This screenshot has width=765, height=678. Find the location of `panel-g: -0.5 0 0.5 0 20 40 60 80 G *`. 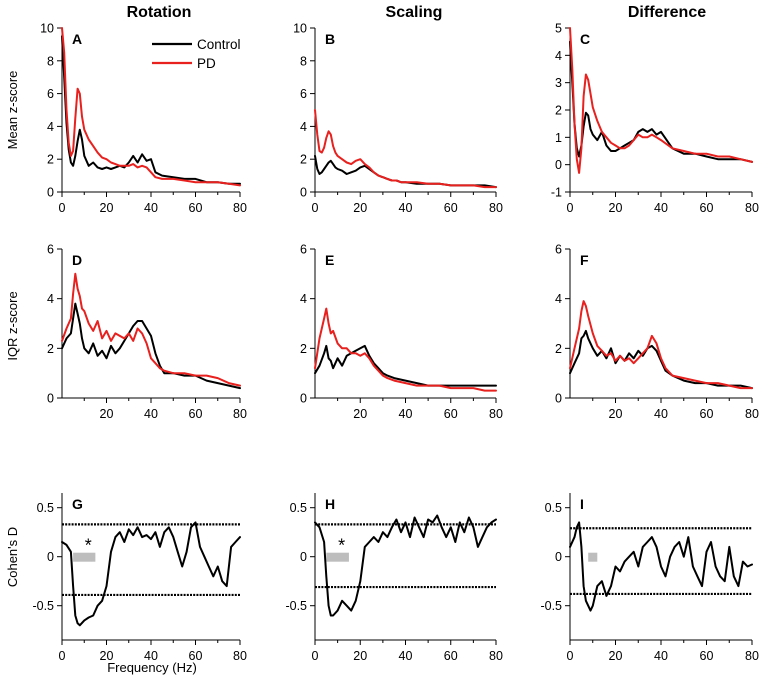

panel-g: -0.5 0 0.5 0 20 40 60 80 G * is located at coordinates (139, 578).